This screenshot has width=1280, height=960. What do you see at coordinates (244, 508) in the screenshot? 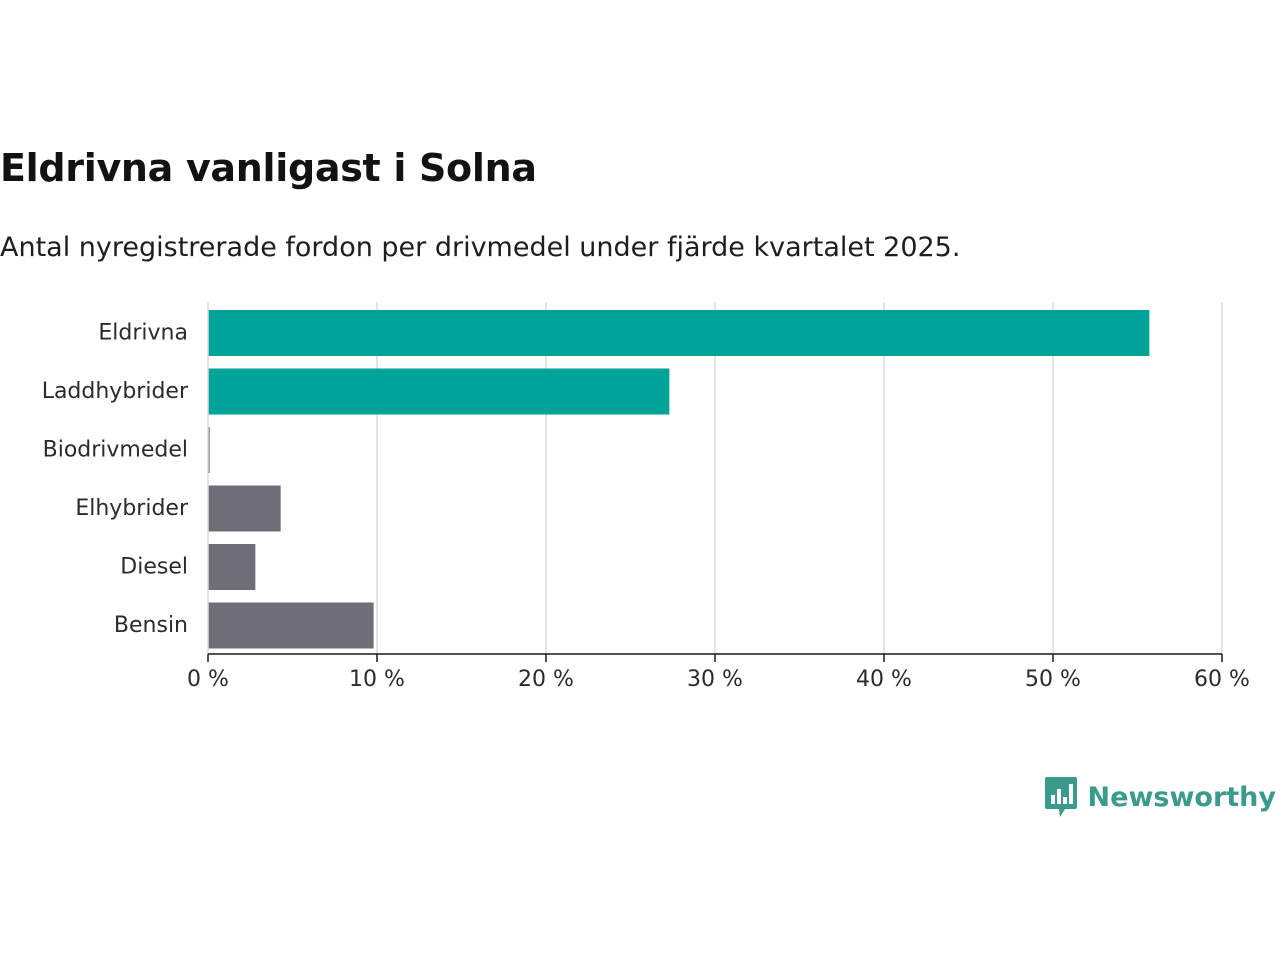
I see `bar-elhybrider` at bounding box center [244, 508].